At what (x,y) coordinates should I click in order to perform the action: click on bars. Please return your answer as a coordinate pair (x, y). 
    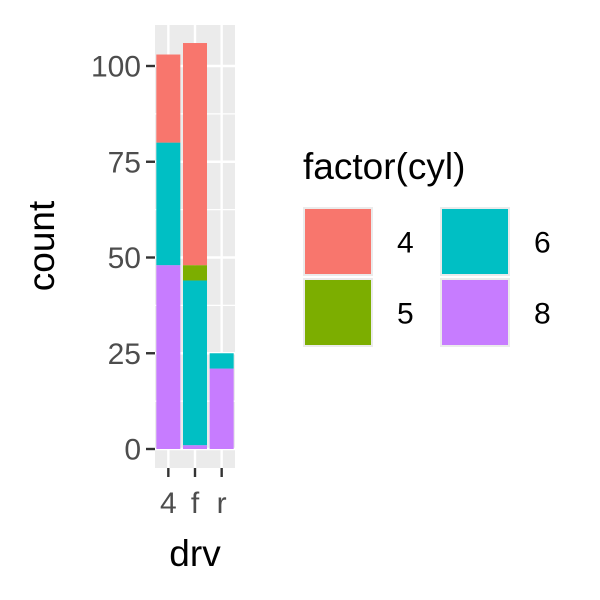
    Looking at the image, I should click on (195, 246).